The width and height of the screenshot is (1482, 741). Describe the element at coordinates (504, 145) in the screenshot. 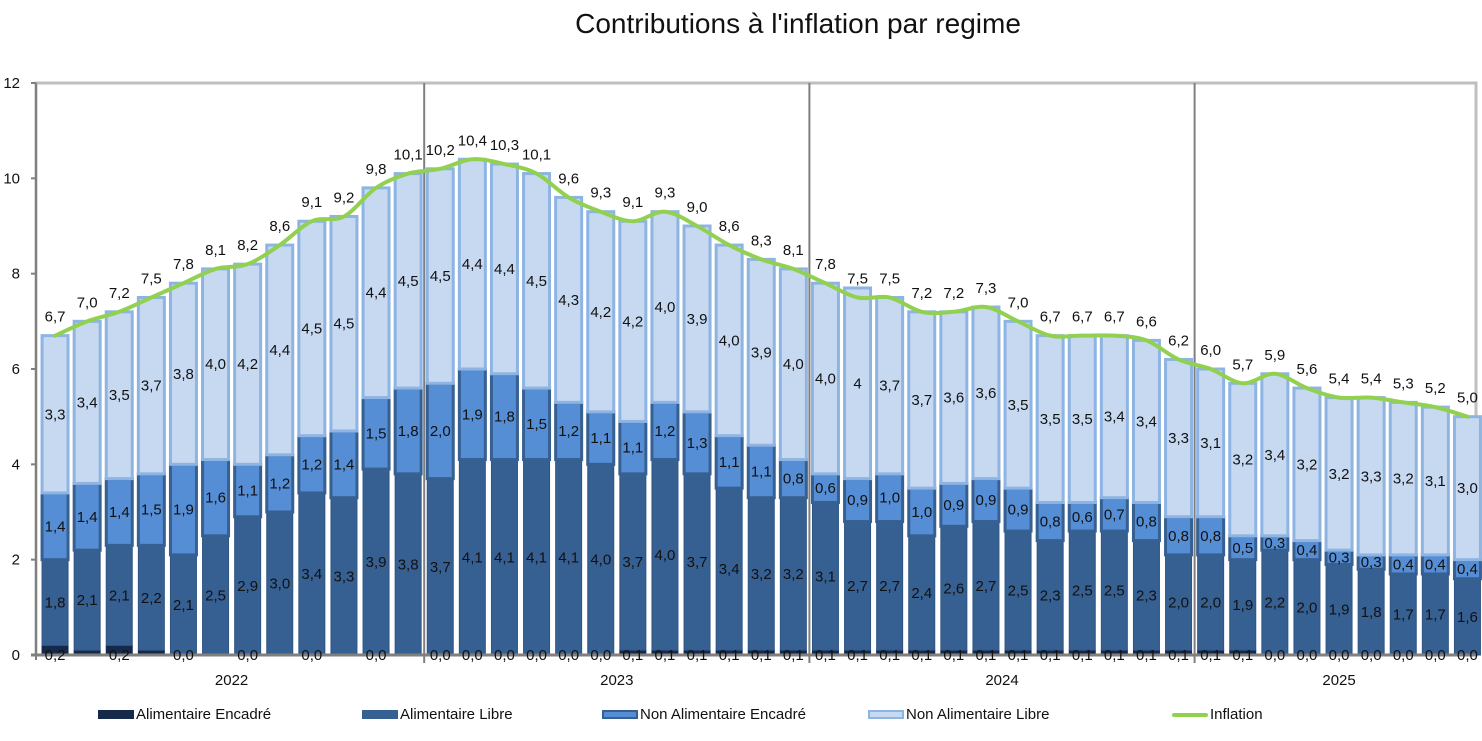

I see `data-label-inflation: 10,3` at that location.